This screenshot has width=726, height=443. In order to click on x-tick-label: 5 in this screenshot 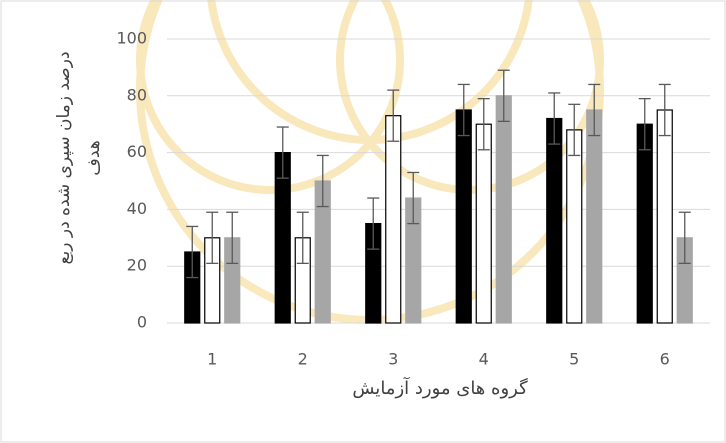, I will do `click(574, 359)`.